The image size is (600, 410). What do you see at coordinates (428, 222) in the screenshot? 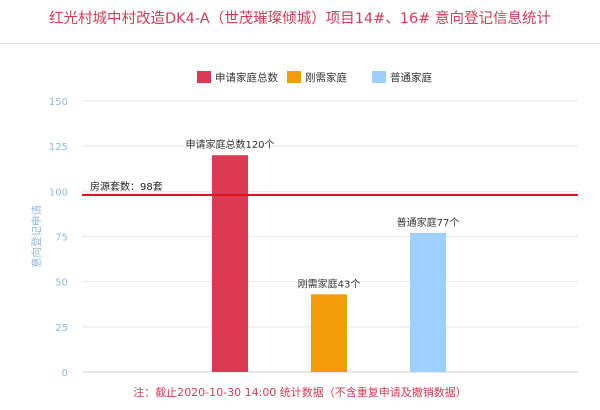
I see `bar-data-label: 普通家庭77个` at bounding box center [428, 222].